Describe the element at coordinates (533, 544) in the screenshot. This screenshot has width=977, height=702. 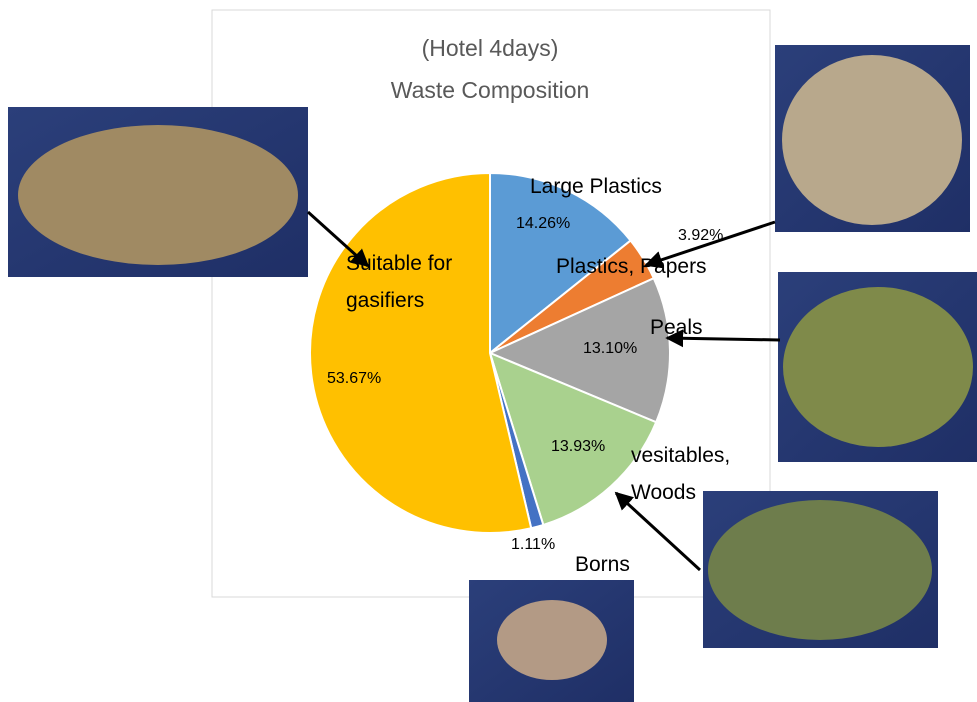
I see `data-label: 1.11%` at that location.